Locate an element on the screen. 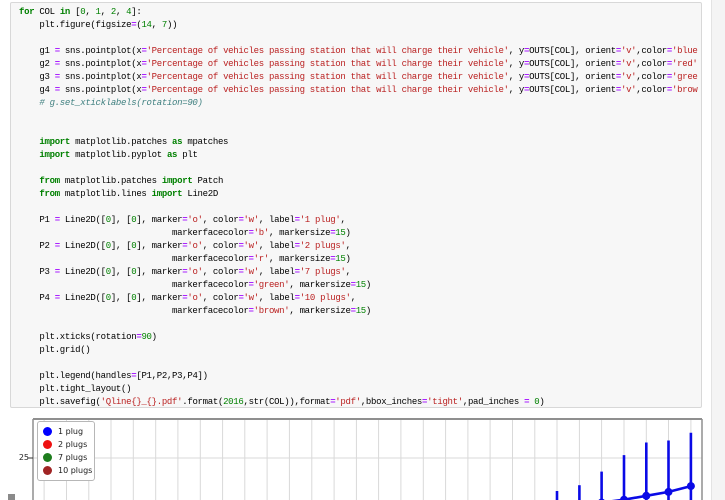 The height and width of the screenshot is (500, 725). code-line: plt.grid() is located at coordinates (55, 350).